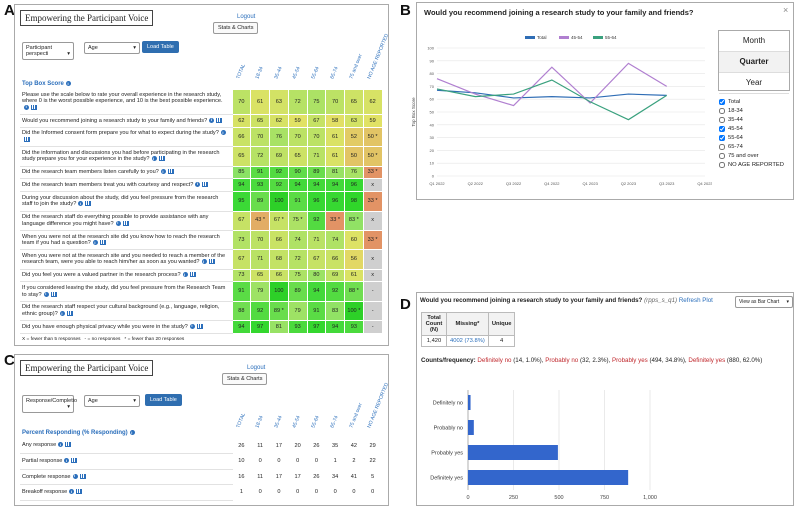  Describe the element at coordinates (260, 492) in the screenshot. I see `value-cell: 0` at that location.